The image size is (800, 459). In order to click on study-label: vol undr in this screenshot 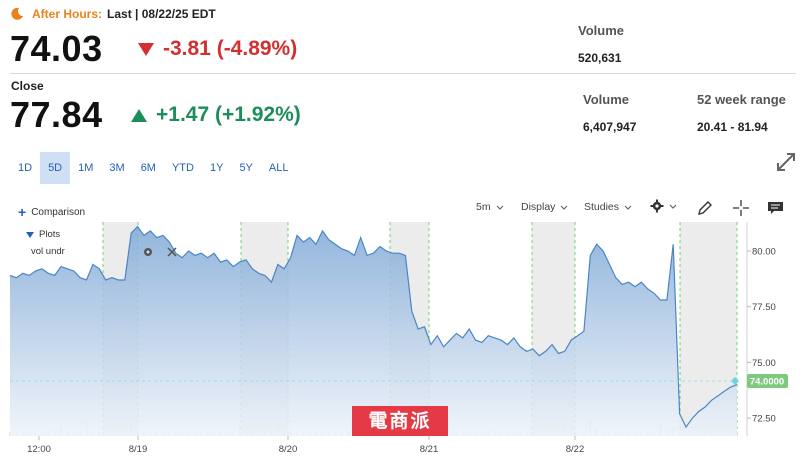, I will do `click(48, 251)`.